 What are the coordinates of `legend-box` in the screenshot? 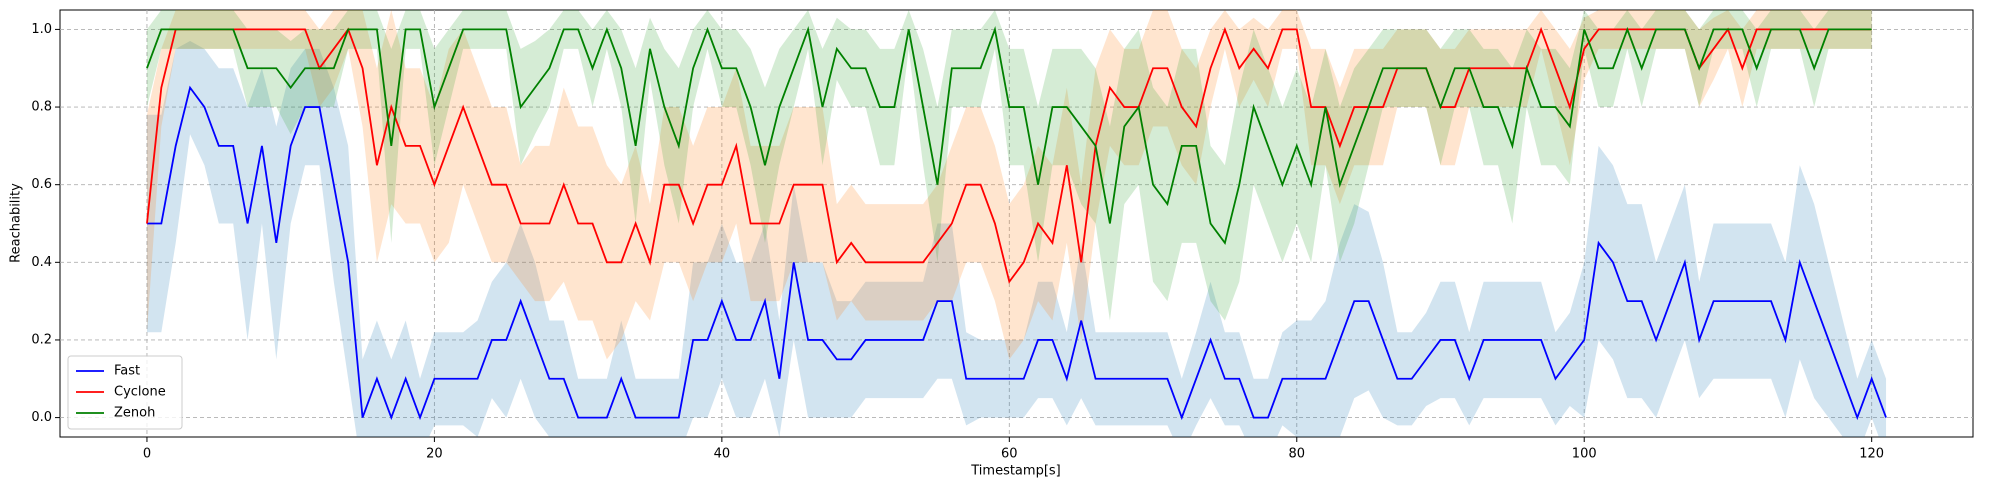 It's located at (125, 392).